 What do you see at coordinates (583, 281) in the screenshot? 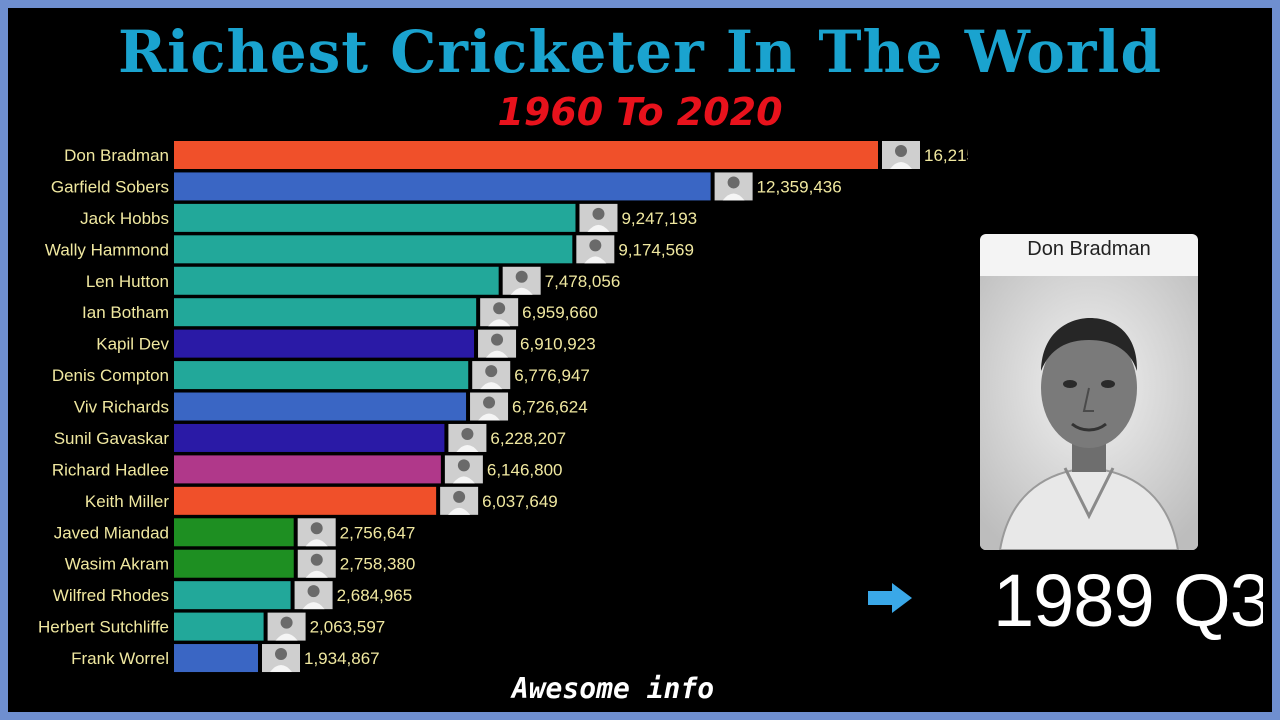
I see `value-label: 7,478,056` at bounding box center [583, 281].